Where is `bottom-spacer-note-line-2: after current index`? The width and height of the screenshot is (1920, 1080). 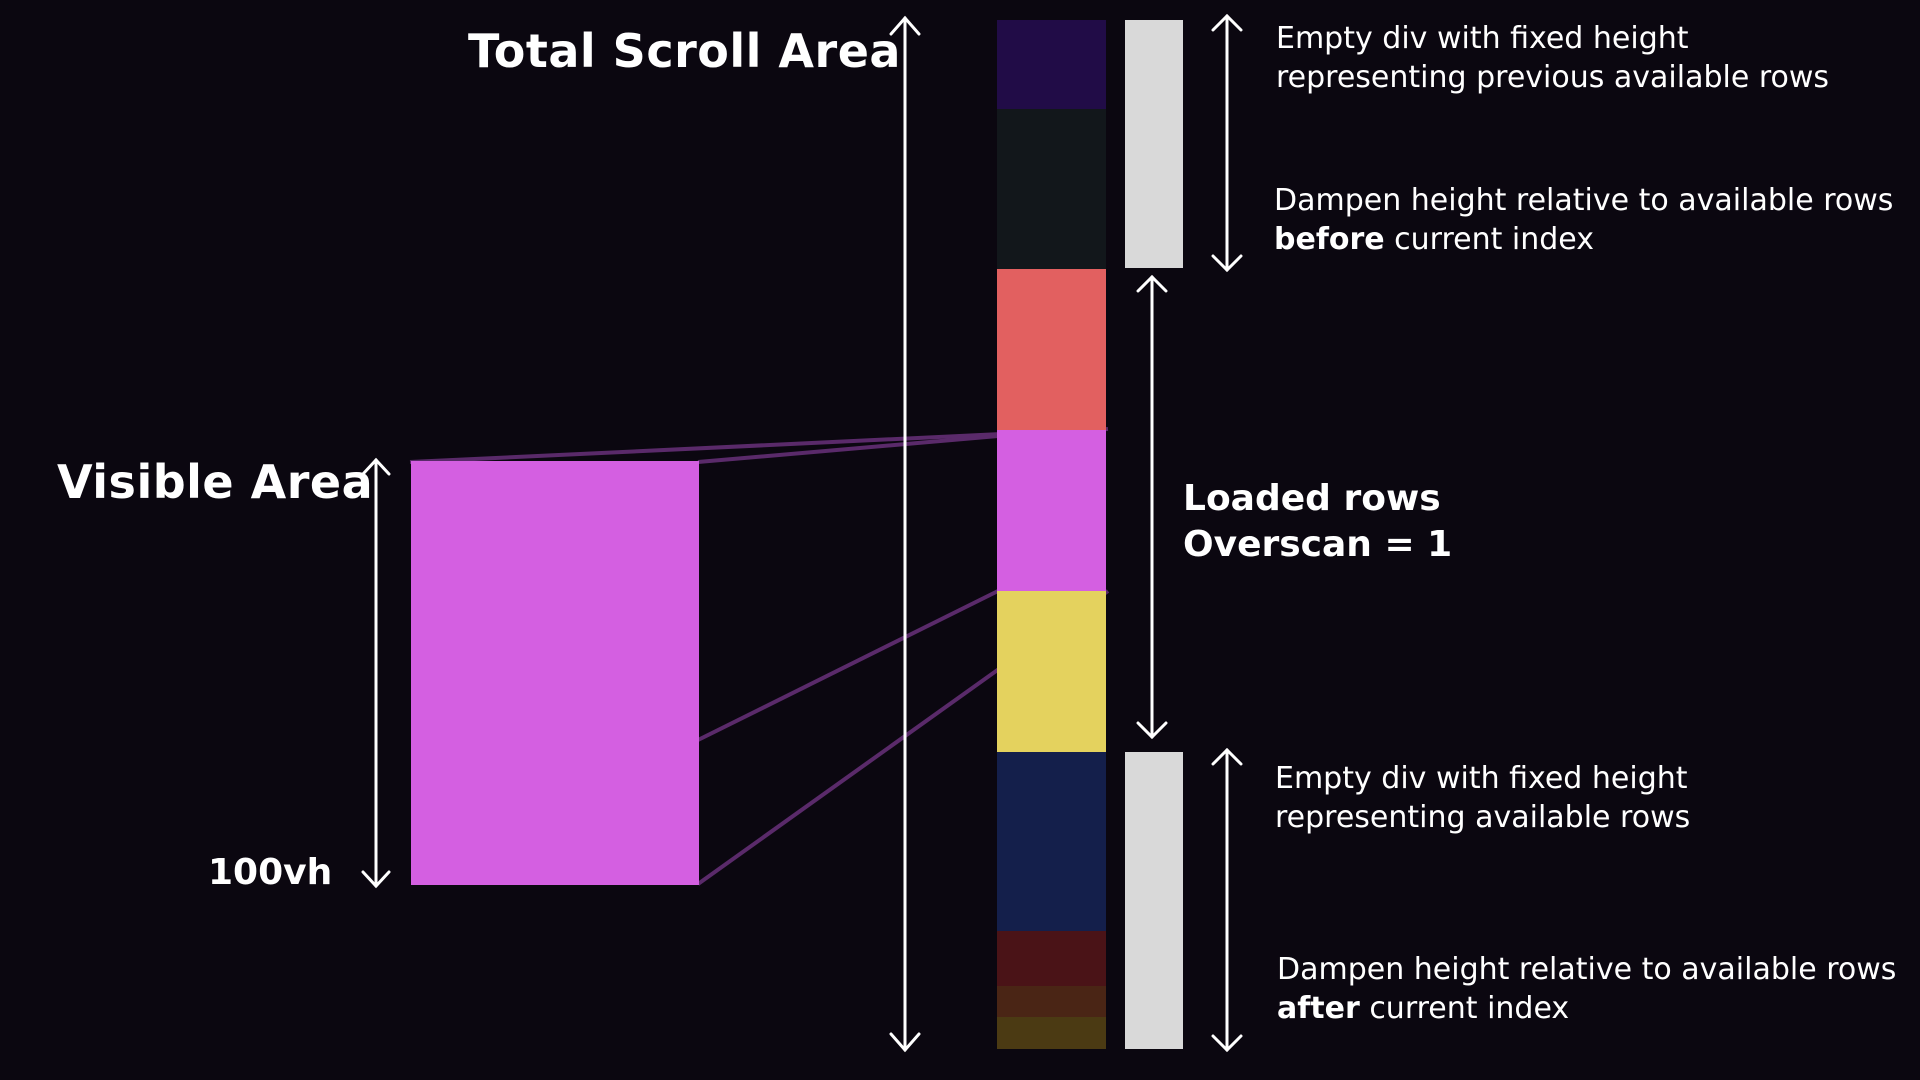 bottom-spacer-note-line-2: after current index is located at coordinates (1586, 1008).